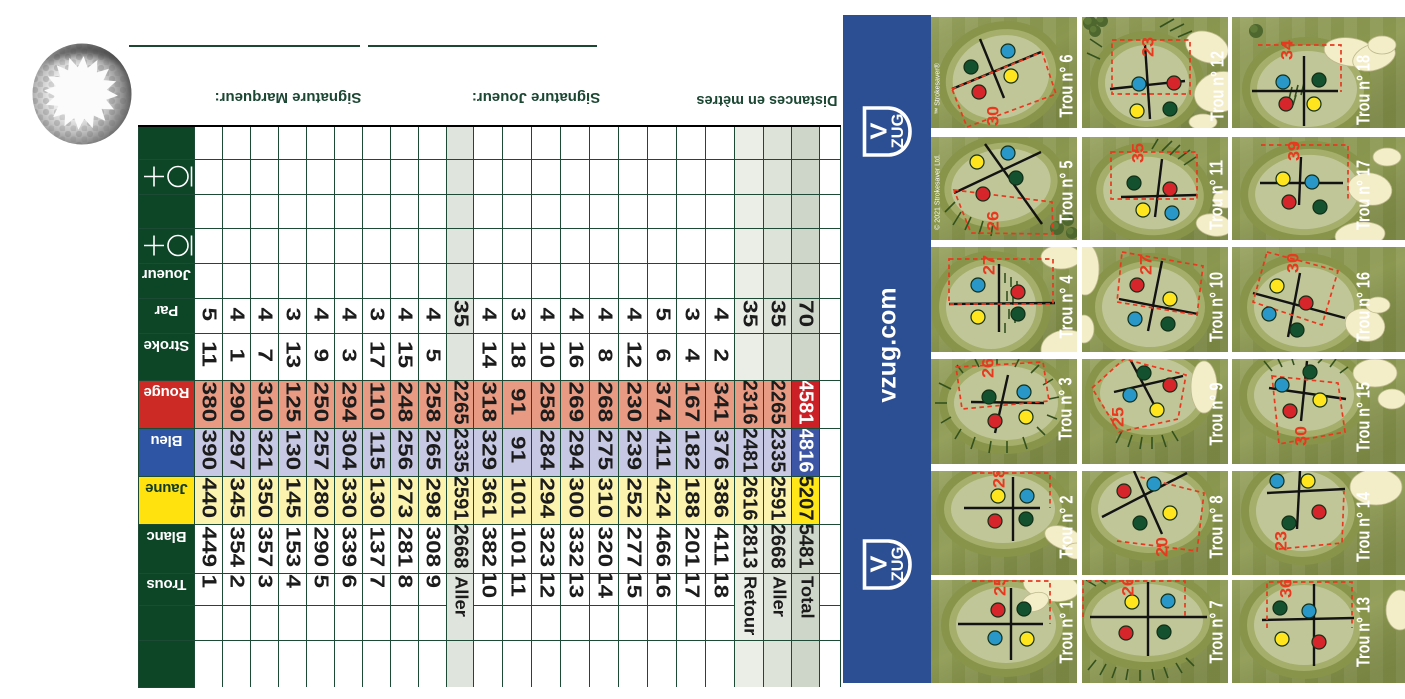 The image size is (1405, 699). What do you see at coordinates (938, 192) in the screenshot?
I see `svg-text: © 2021 Strokesaver Ltd.` at bounding box center [938, 192].